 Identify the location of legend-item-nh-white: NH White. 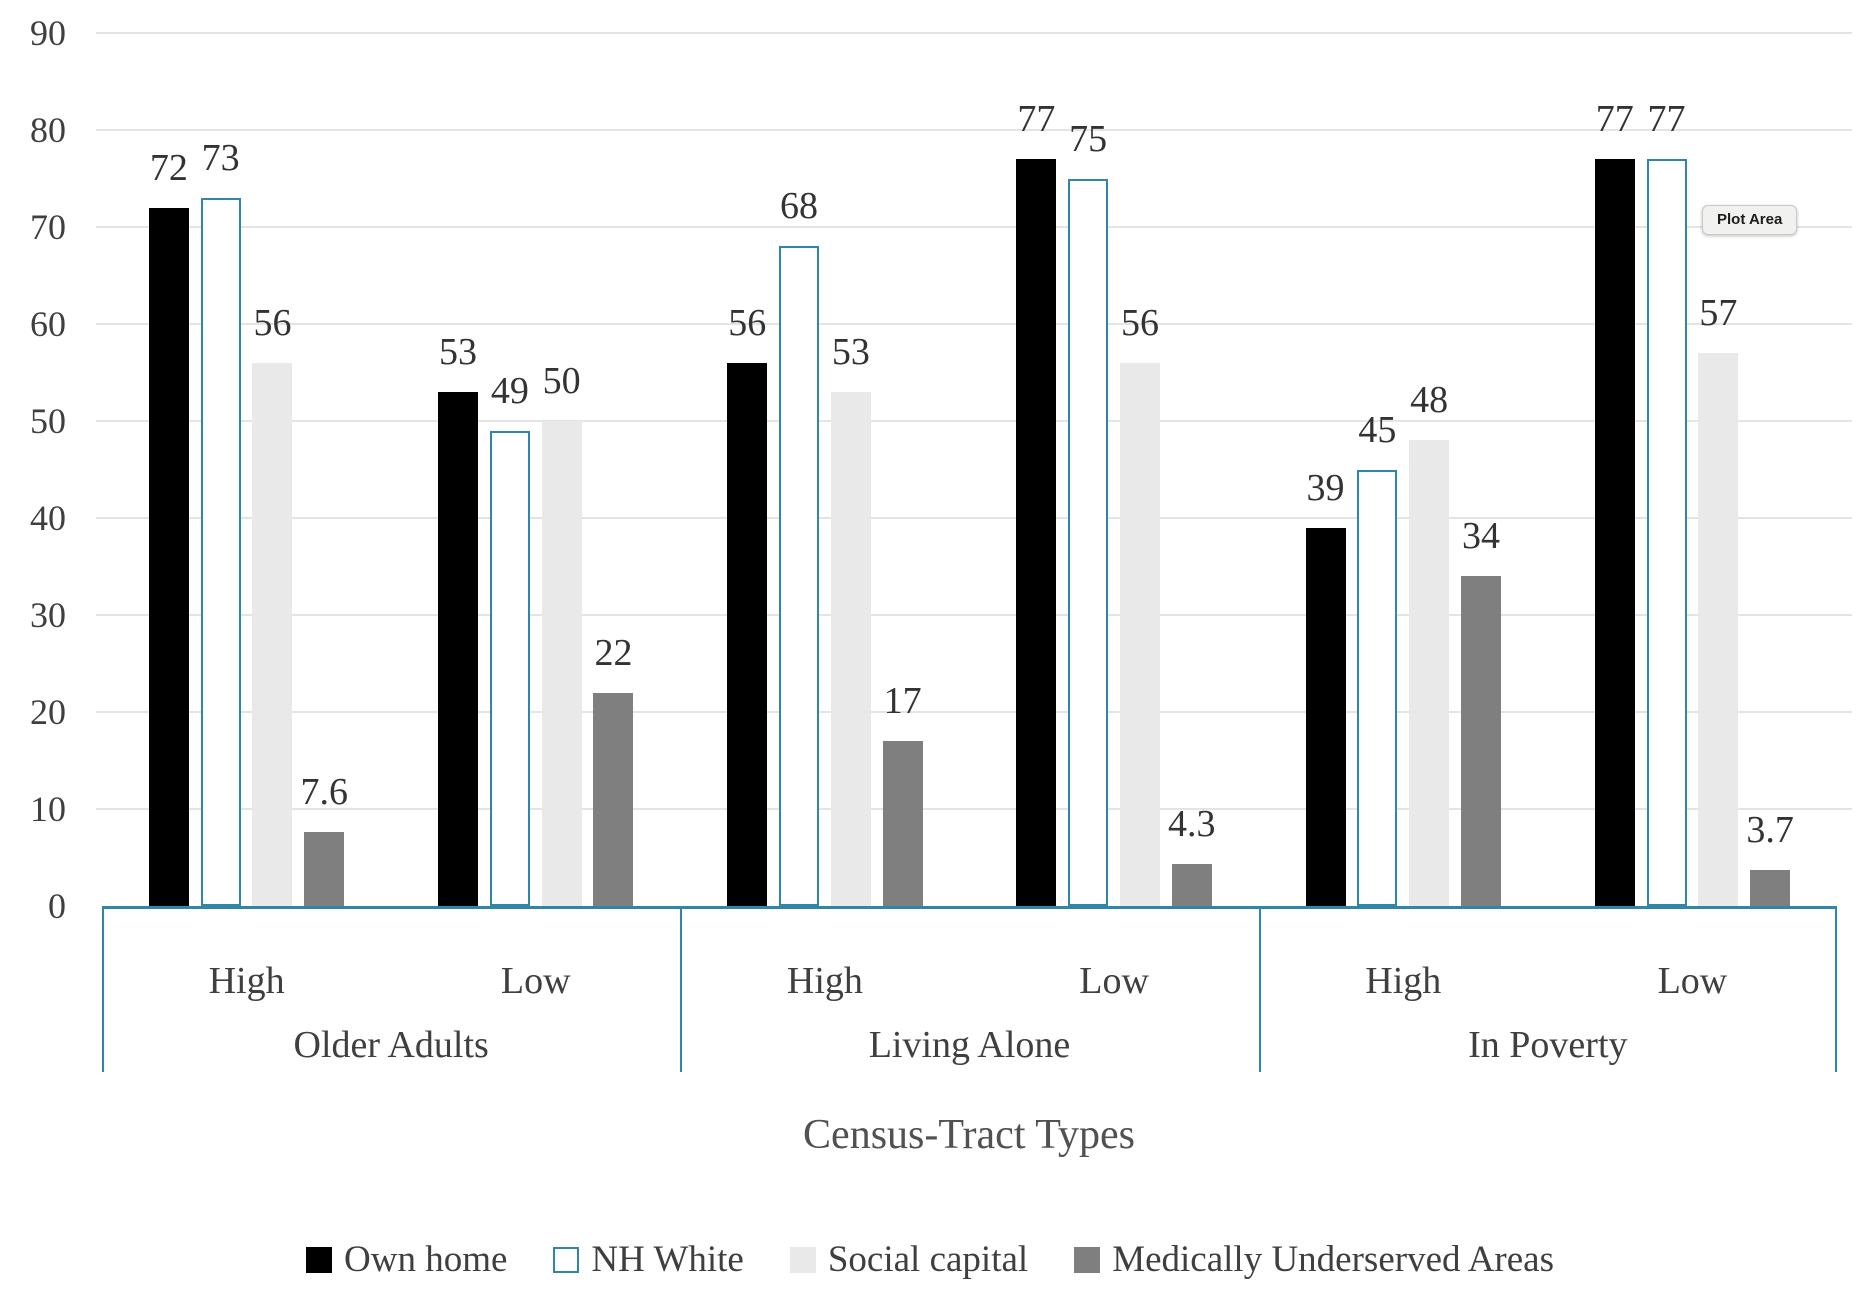
(648, 1260).